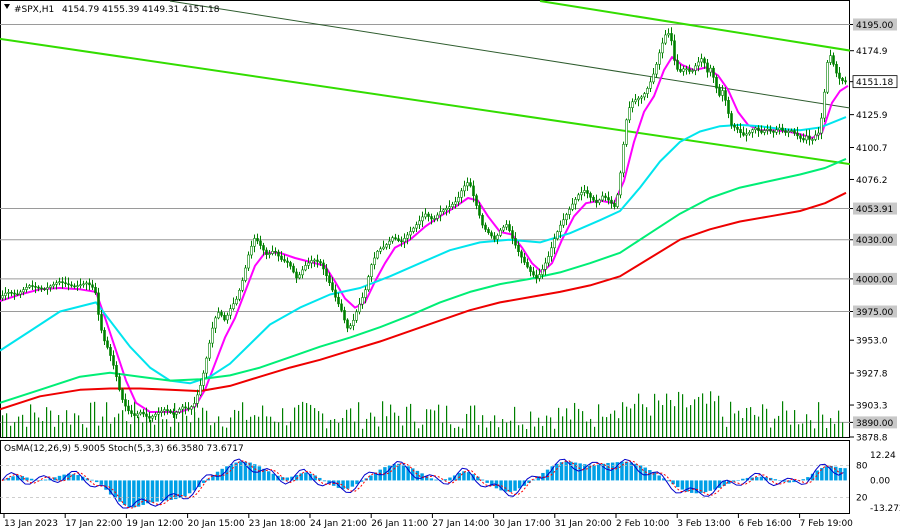 Image resolution: width=900 pixels, height=530 pixels. I want to click on price-tick-label: 4174.9, so click(872, 52).